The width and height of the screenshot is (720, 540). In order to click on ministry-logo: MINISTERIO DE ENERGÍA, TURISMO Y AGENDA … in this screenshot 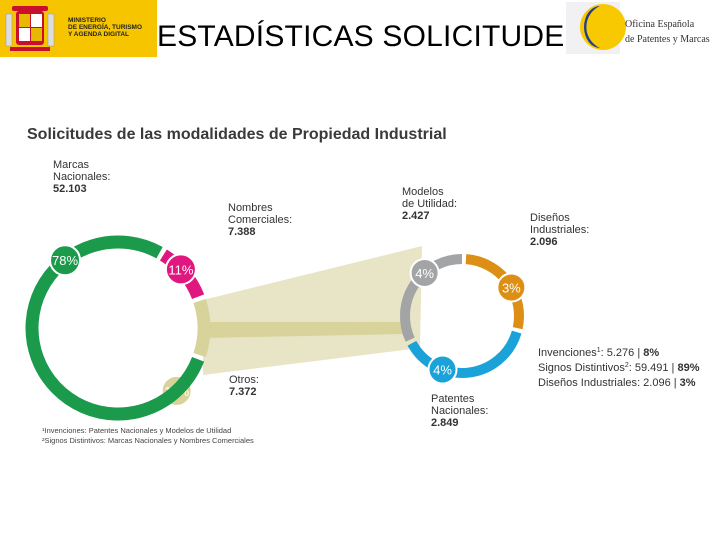, I will do `click(78, 28)`.